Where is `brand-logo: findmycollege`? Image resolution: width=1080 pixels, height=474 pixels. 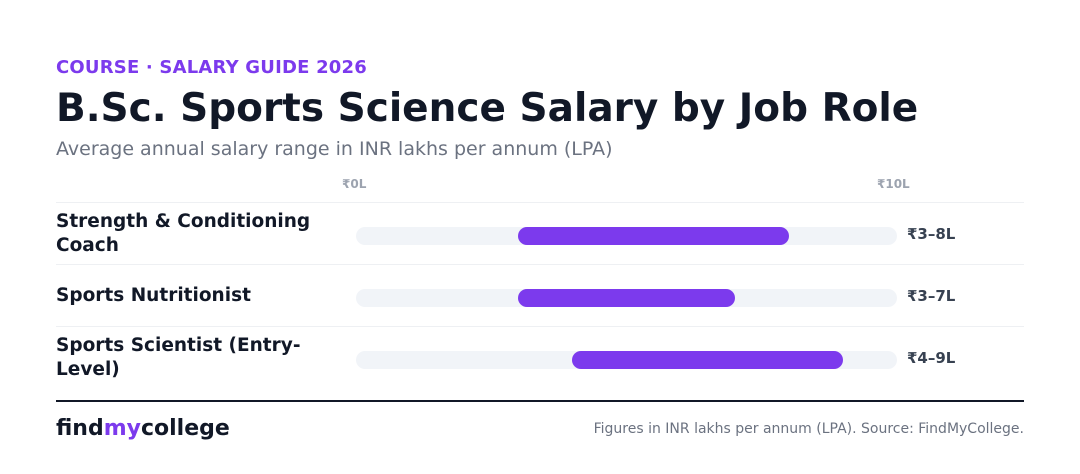
brand-logo: findmycollege is located at coordinates (143, 428).